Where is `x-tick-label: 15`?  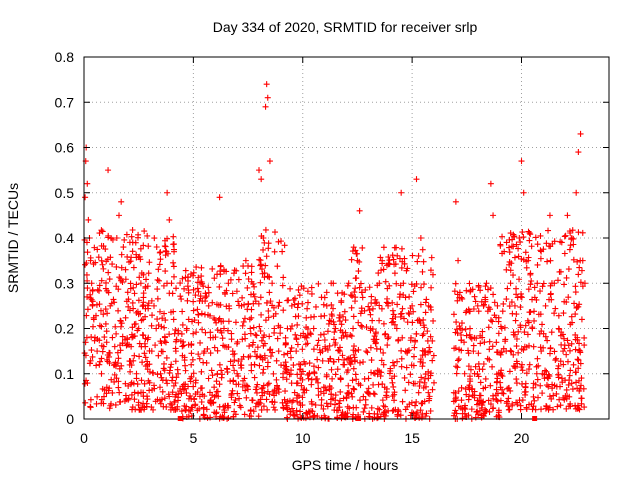
x-tick-label: 15 is located at coordinates (412, 438).